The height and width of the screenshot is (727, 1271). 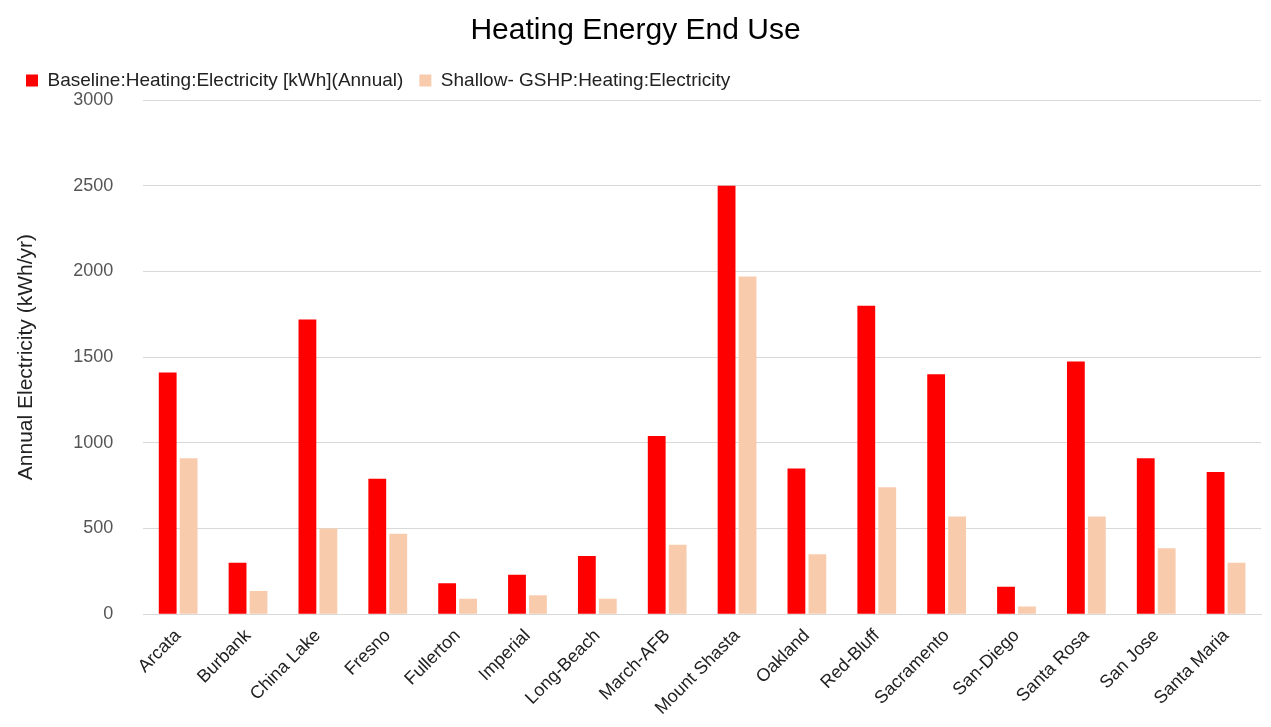 What do you see at coordinates (93, 98) in the screenshot?
I see `y-tick-label: 3000` at bounding box center [93, 98].